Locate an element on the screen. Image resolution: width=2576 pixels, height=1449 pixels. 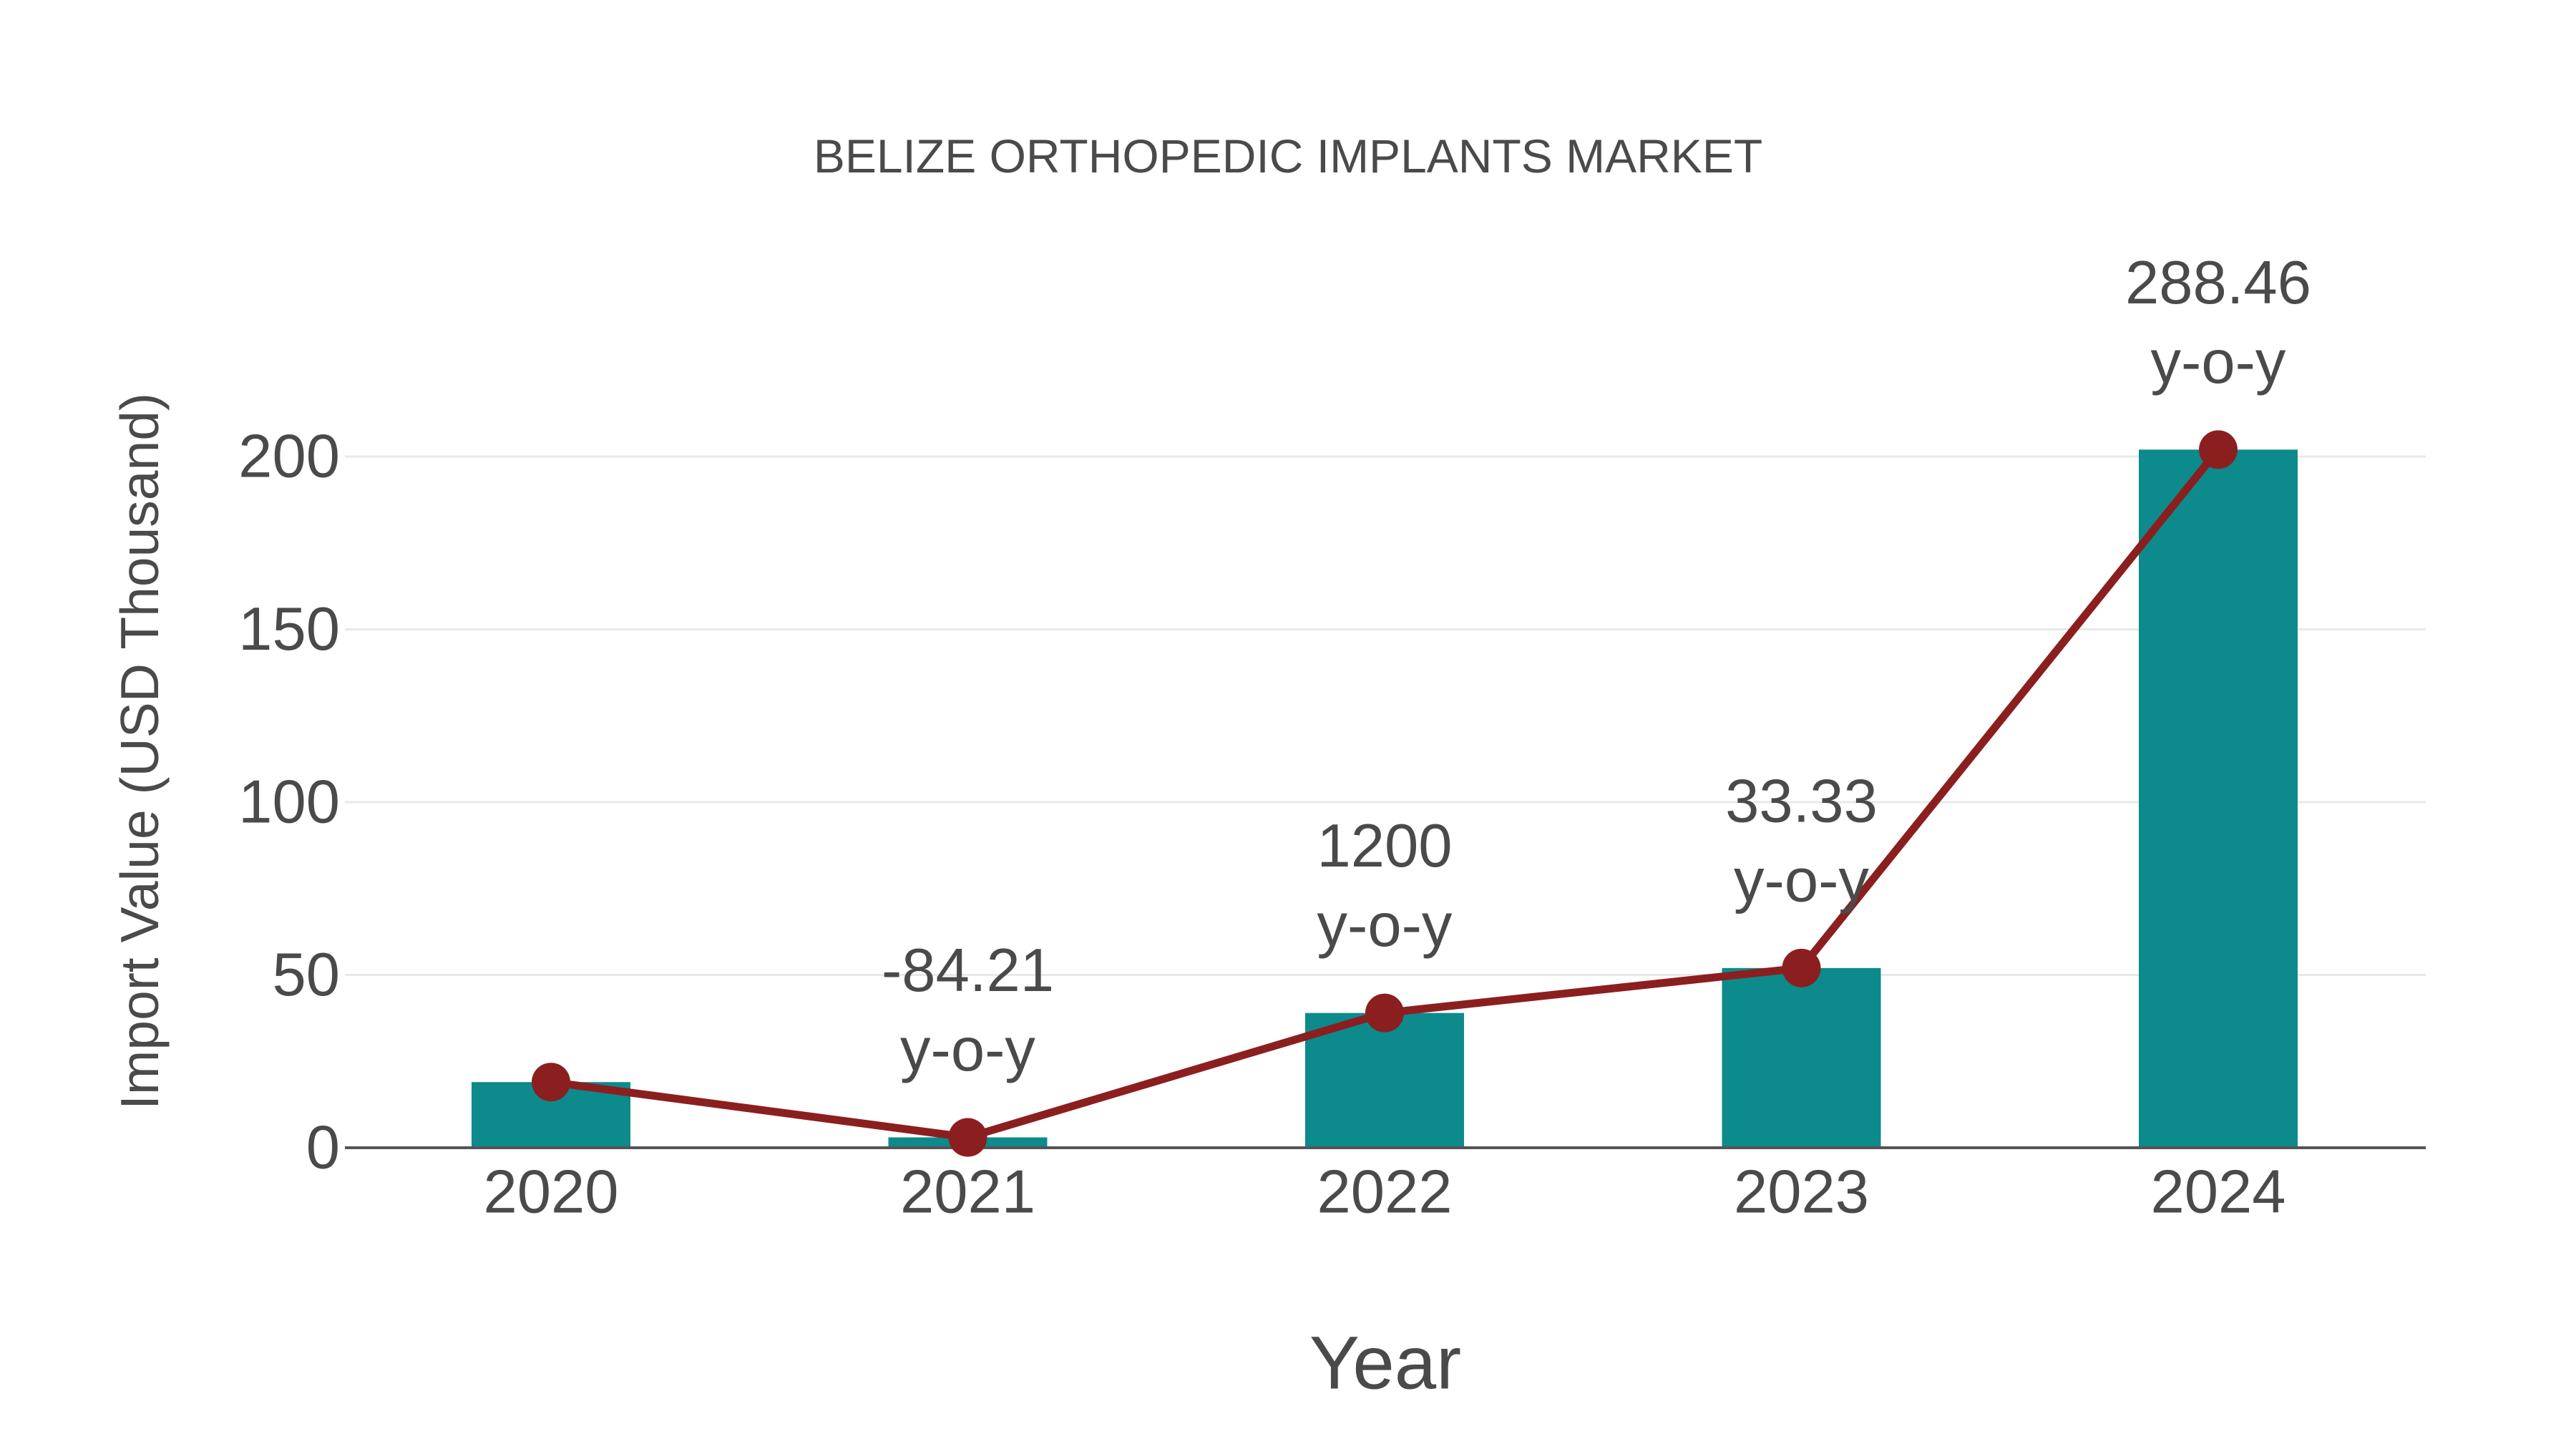
annotation-suffix-2021: y-o-y is located at coordinates (967, 1050).